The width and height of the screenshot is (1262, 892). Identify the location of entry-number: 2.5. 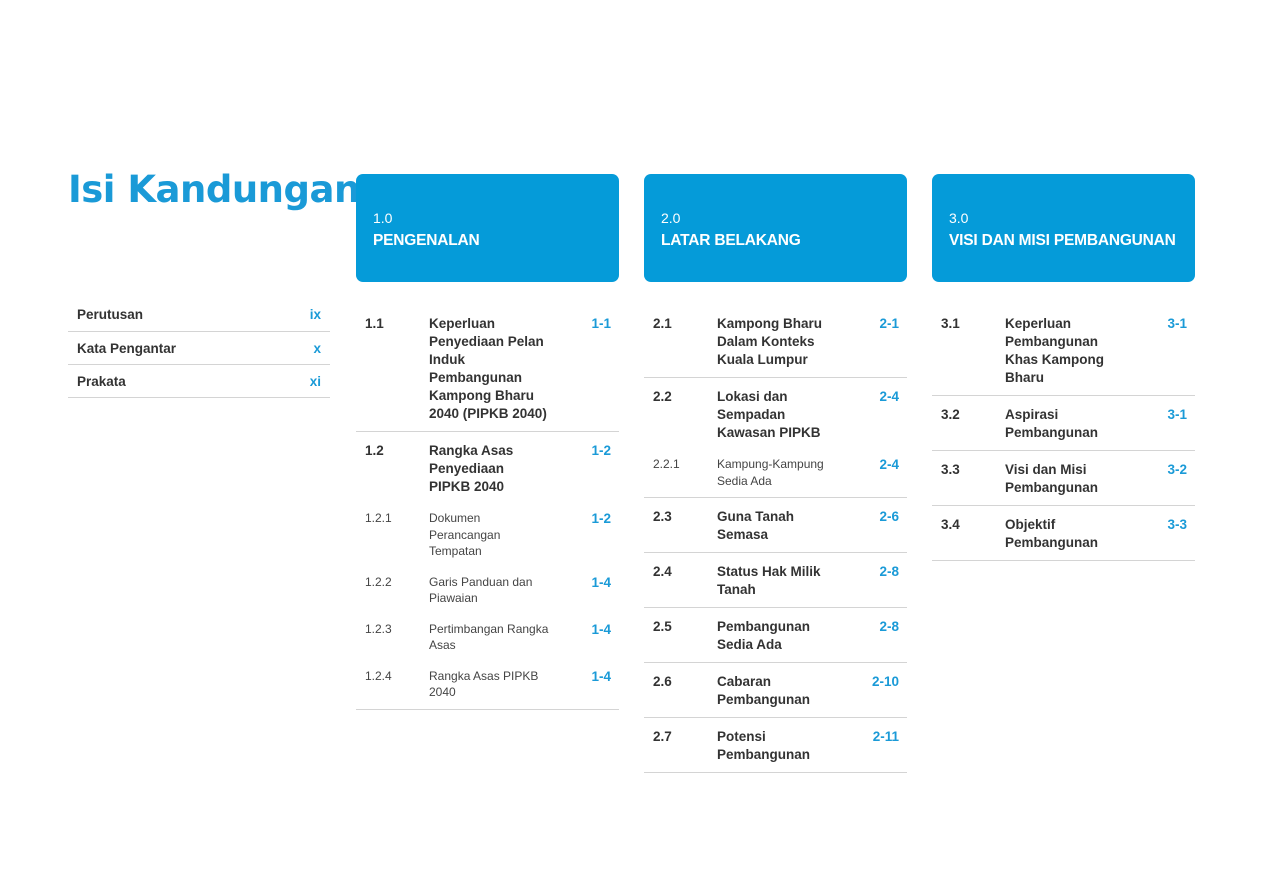
(662, 626).